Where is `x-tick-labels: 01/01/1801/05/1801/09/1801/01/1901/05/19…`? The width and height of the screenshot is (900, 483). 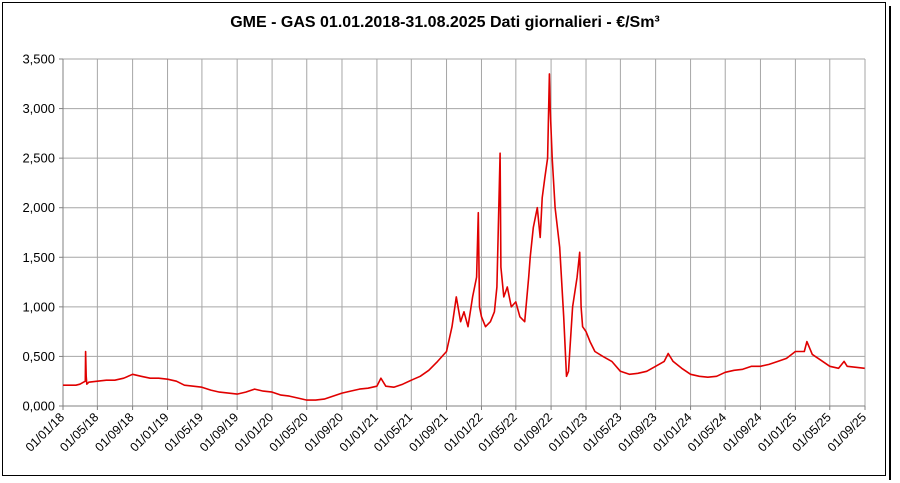 x-tick-labels: 01/01/1801/05/1801/09/1801/01/1901/05/19… is located at coordinates (446, 432).